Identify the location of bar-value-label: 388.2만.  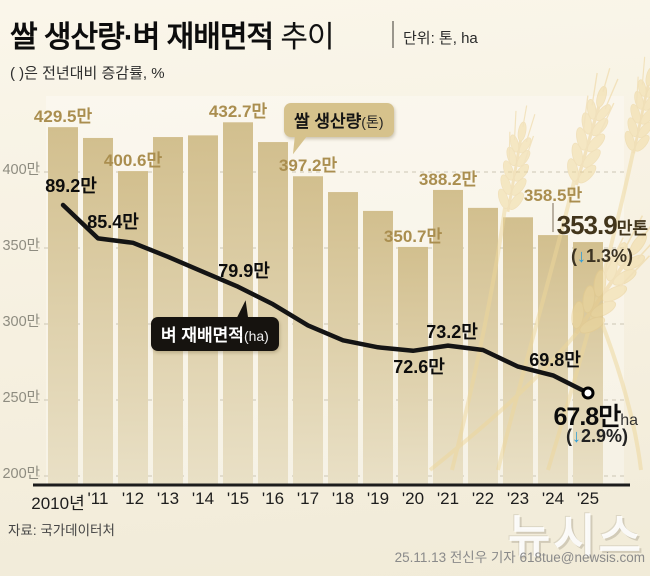
(448, 179).